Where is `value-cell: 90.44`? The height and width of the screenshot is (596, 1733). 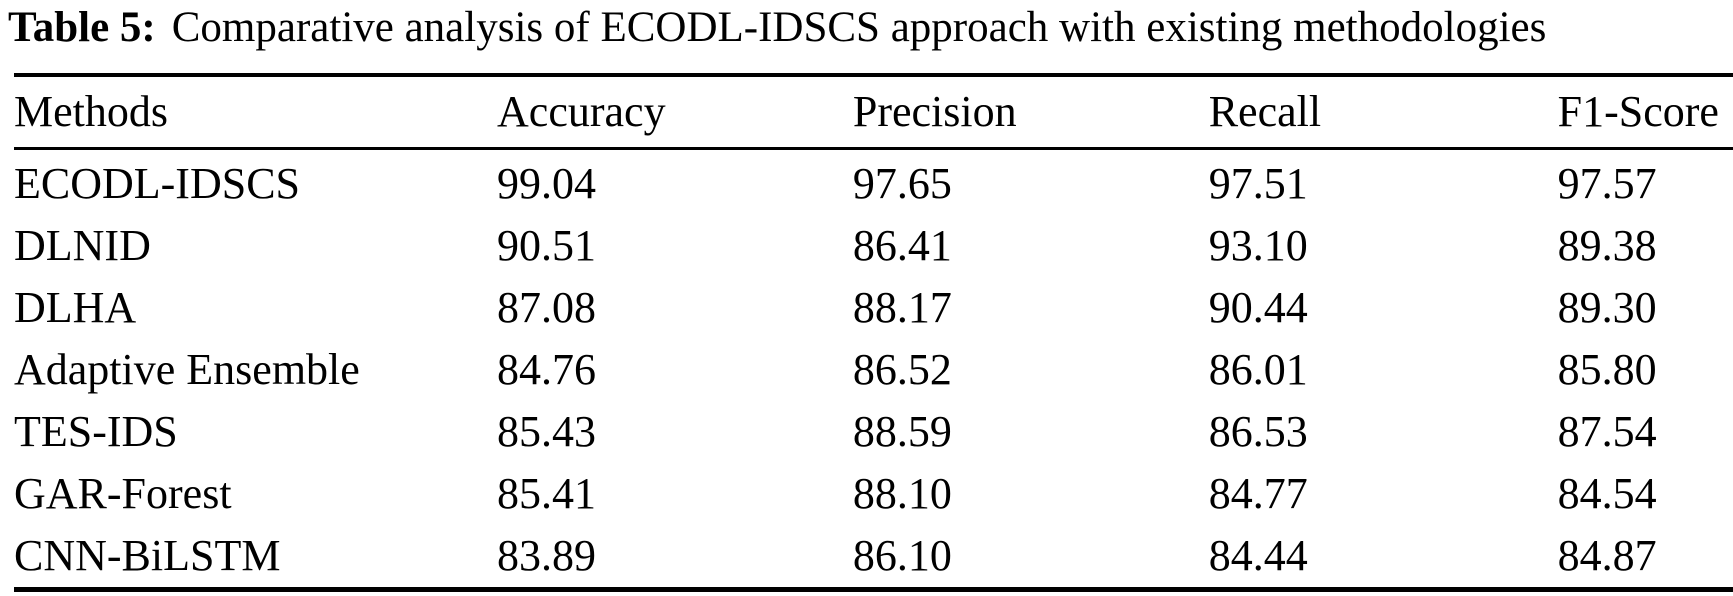 value-cell: 90.44 is located at coordinates (1258, 307).